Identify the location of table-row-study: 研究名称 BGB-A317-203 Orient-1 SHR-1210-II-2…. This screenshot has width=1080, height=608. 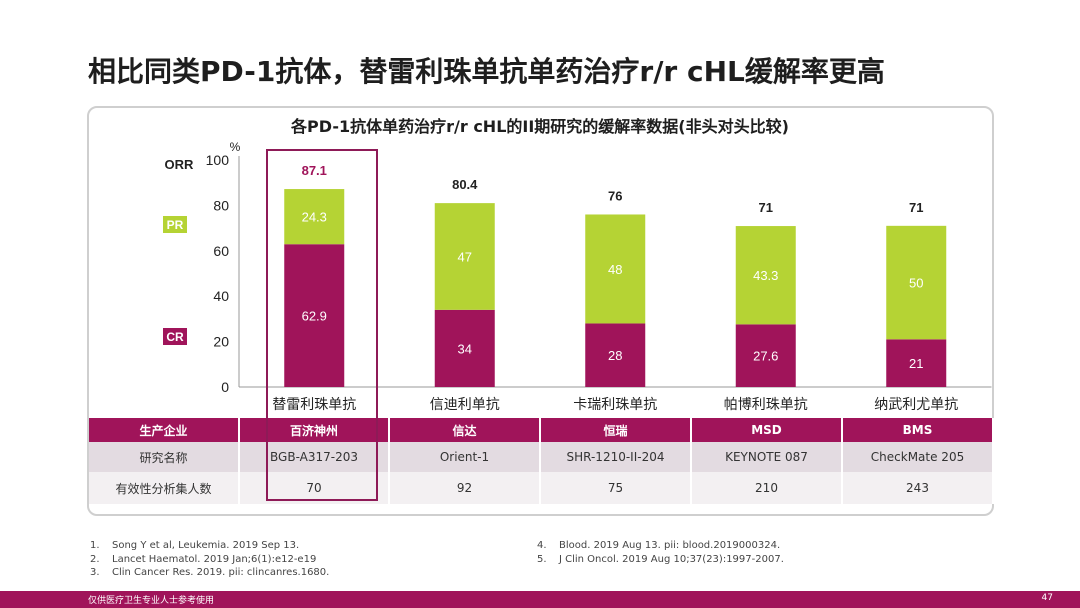
(541, 457).